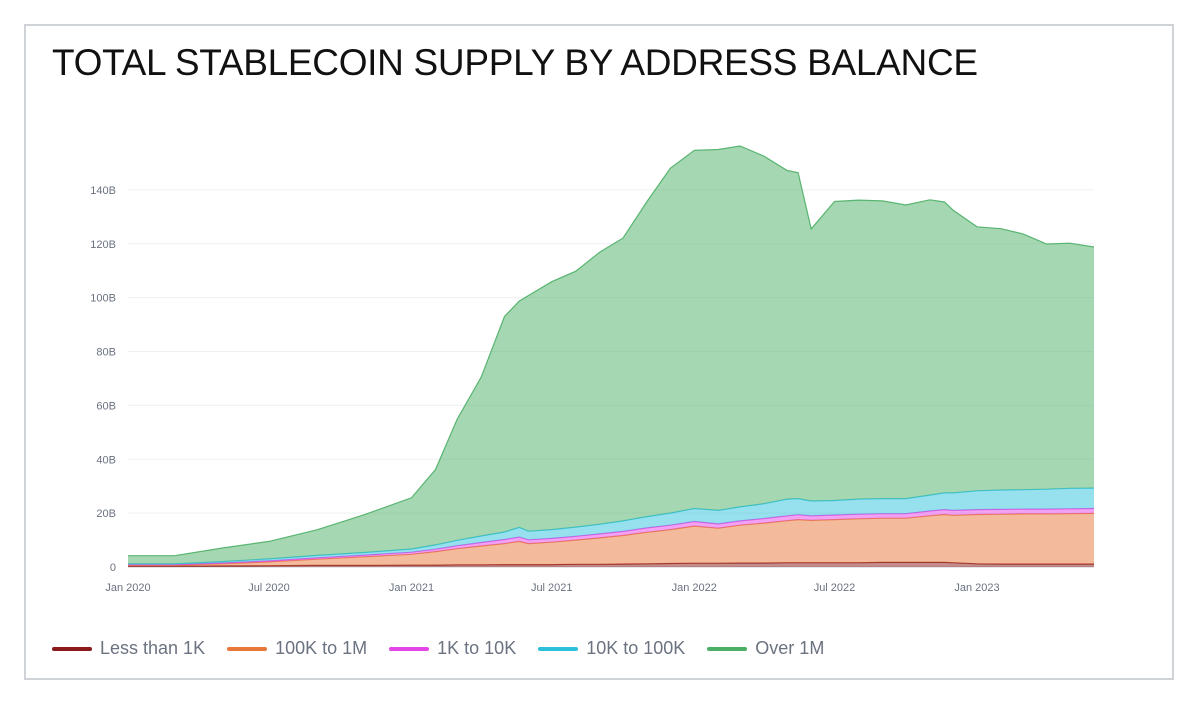 The width and height of the screenshot is (1200, 706). I want to click on legend-item: Over 1M, so click(765, 648).